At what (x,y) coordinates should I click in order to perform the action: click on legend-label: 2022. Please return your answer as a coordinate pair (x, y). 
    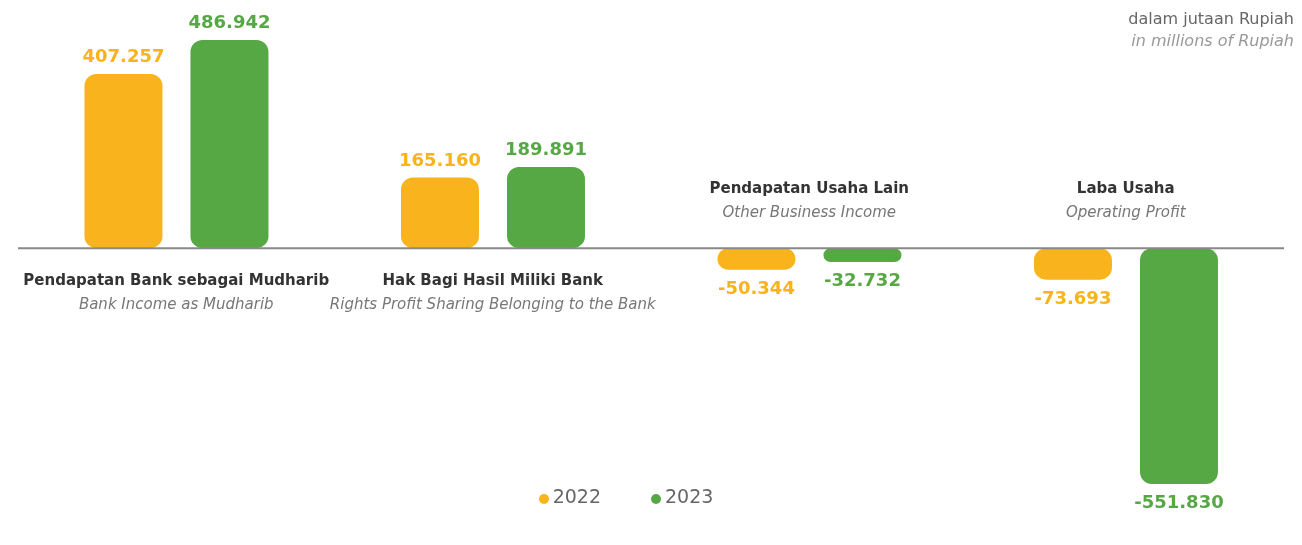
    Looking at the image, I should click on (576, 496).